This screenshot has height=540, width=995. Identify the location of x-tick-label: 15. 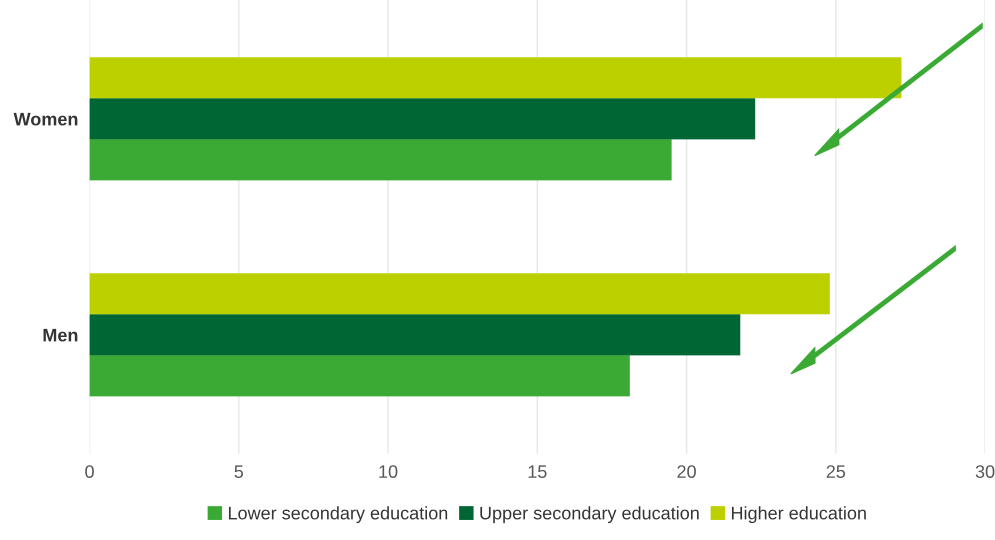
(537, 471).